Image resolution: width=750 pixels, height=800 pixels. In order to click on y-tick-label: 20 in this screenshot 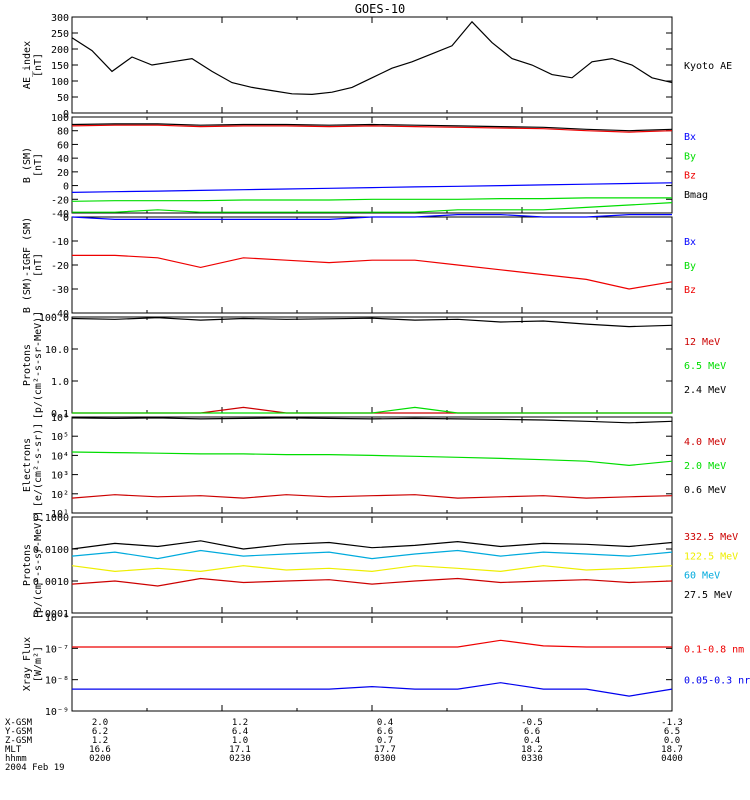, I will do `click(63, 173)`.